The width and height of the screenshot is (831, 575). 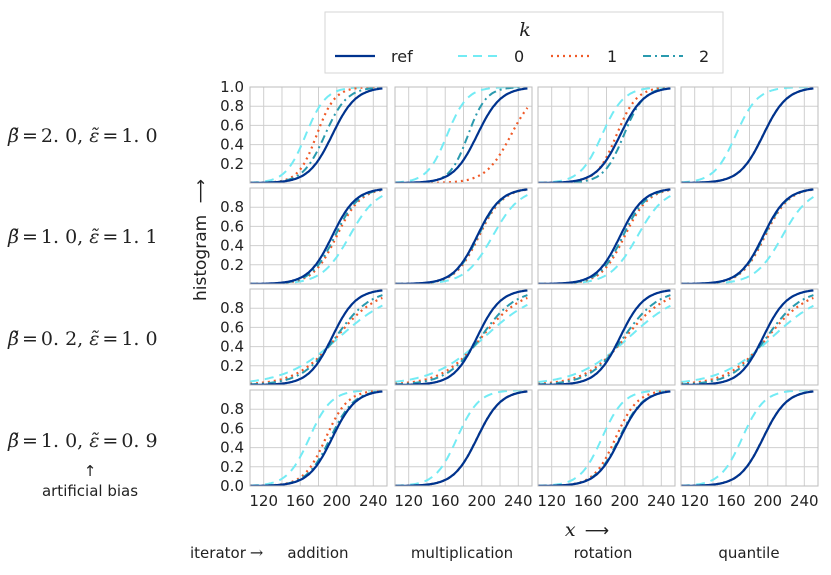 I want to click on svg-text: histogram ⟶, so click(x=201, y=240).